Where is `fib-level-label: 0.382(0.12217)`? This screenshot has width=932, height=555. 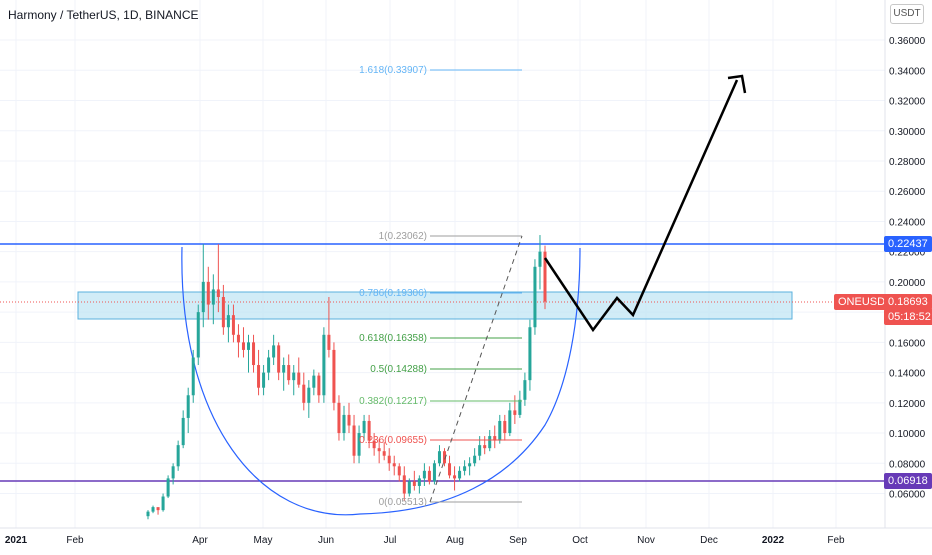 fib-level-label: 0.382(0.12217) is located at coordinates (393, 401).